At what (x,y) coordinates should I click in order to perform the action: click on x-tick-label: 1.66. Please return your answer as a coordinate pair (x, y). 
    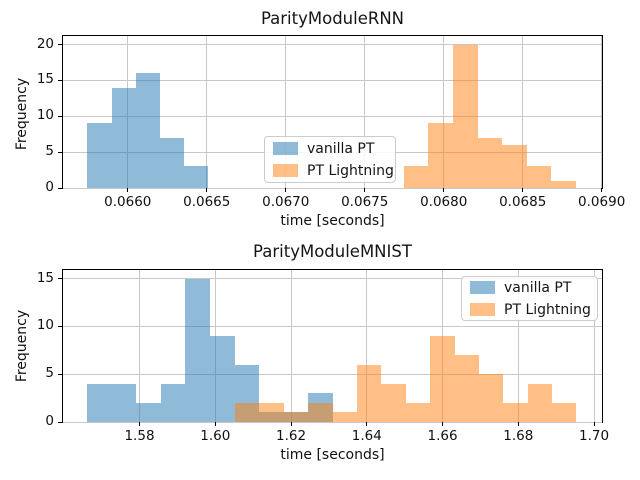
    Looking at the image, I should click on (442, 436).